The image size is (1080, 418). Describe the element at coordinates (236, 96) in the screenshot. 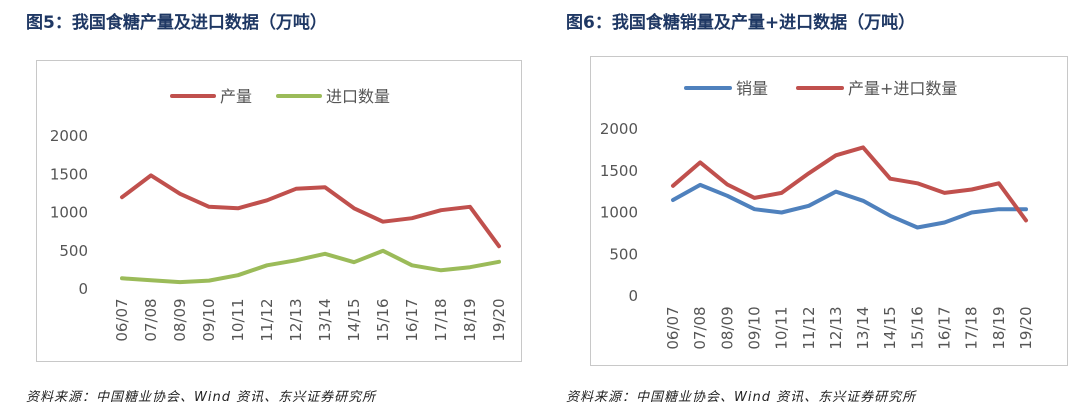

I see `legend-label-0: 产量` at that location.